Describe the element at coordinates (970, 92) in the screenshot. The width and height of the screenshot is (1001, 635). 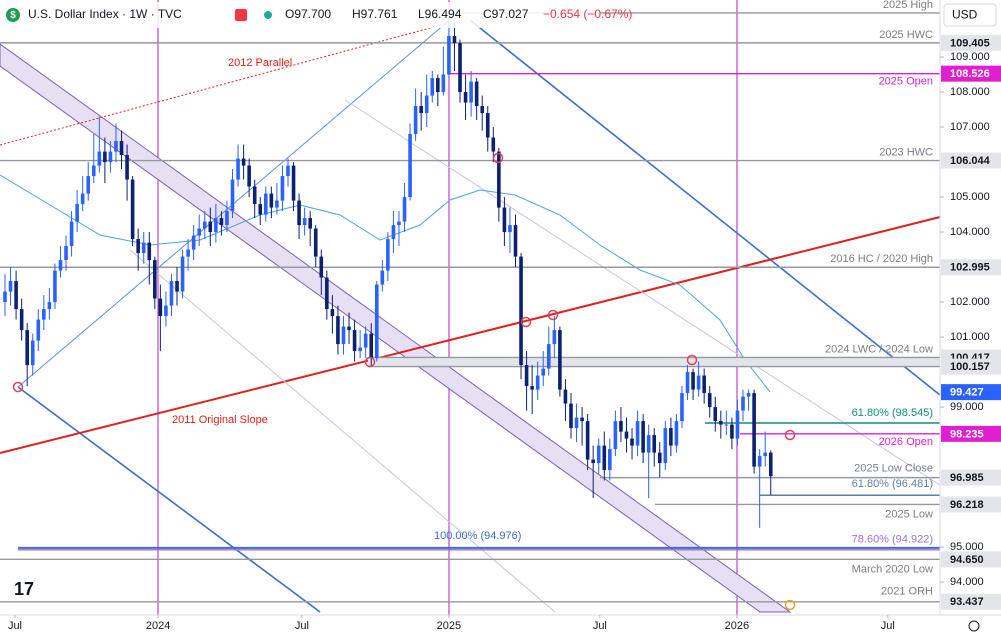
I see `y-tick-label: 108.000` at that location.